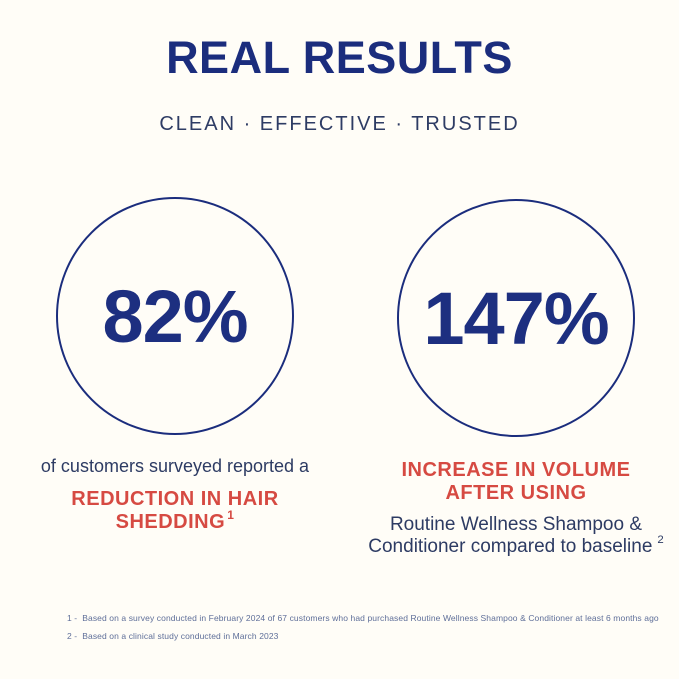 The height and width of the screenshot is (679, 679). What do you see at coordinates (660, 539) in the screenshot?
I see `footnote-ref-2: 2` at bounding box center [660, 539].